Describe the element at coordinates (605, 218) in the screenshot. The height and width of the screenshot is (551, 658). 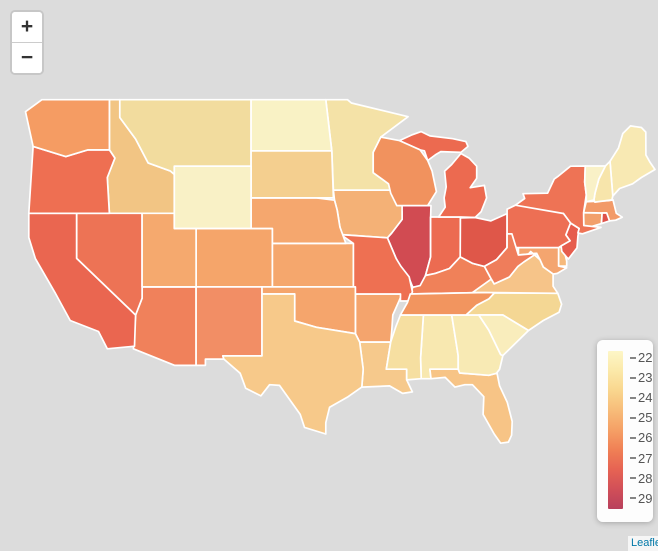
I see `state-ri` at that location.